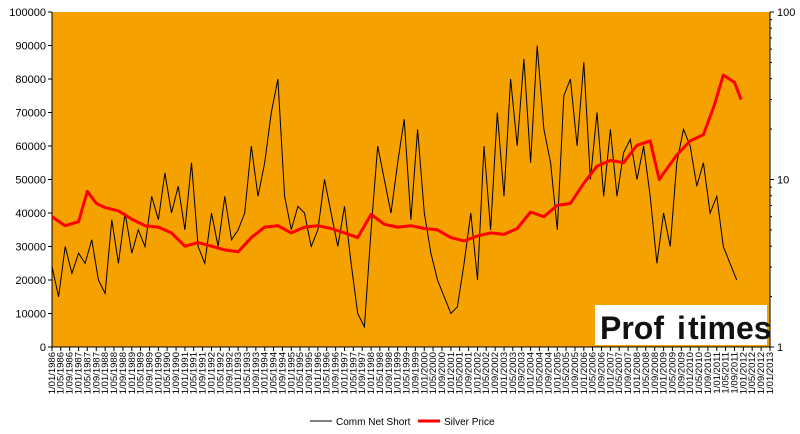 This screenshot has width=800, height=434. I want to click on left-tick-label: 60000, so click(30, 147).